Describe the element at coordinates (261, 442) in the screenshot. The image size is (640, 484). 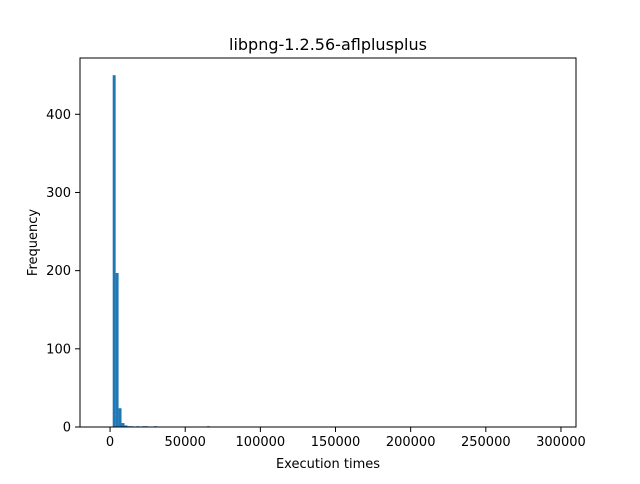
I see `x-tick-label: 100000` at that location.